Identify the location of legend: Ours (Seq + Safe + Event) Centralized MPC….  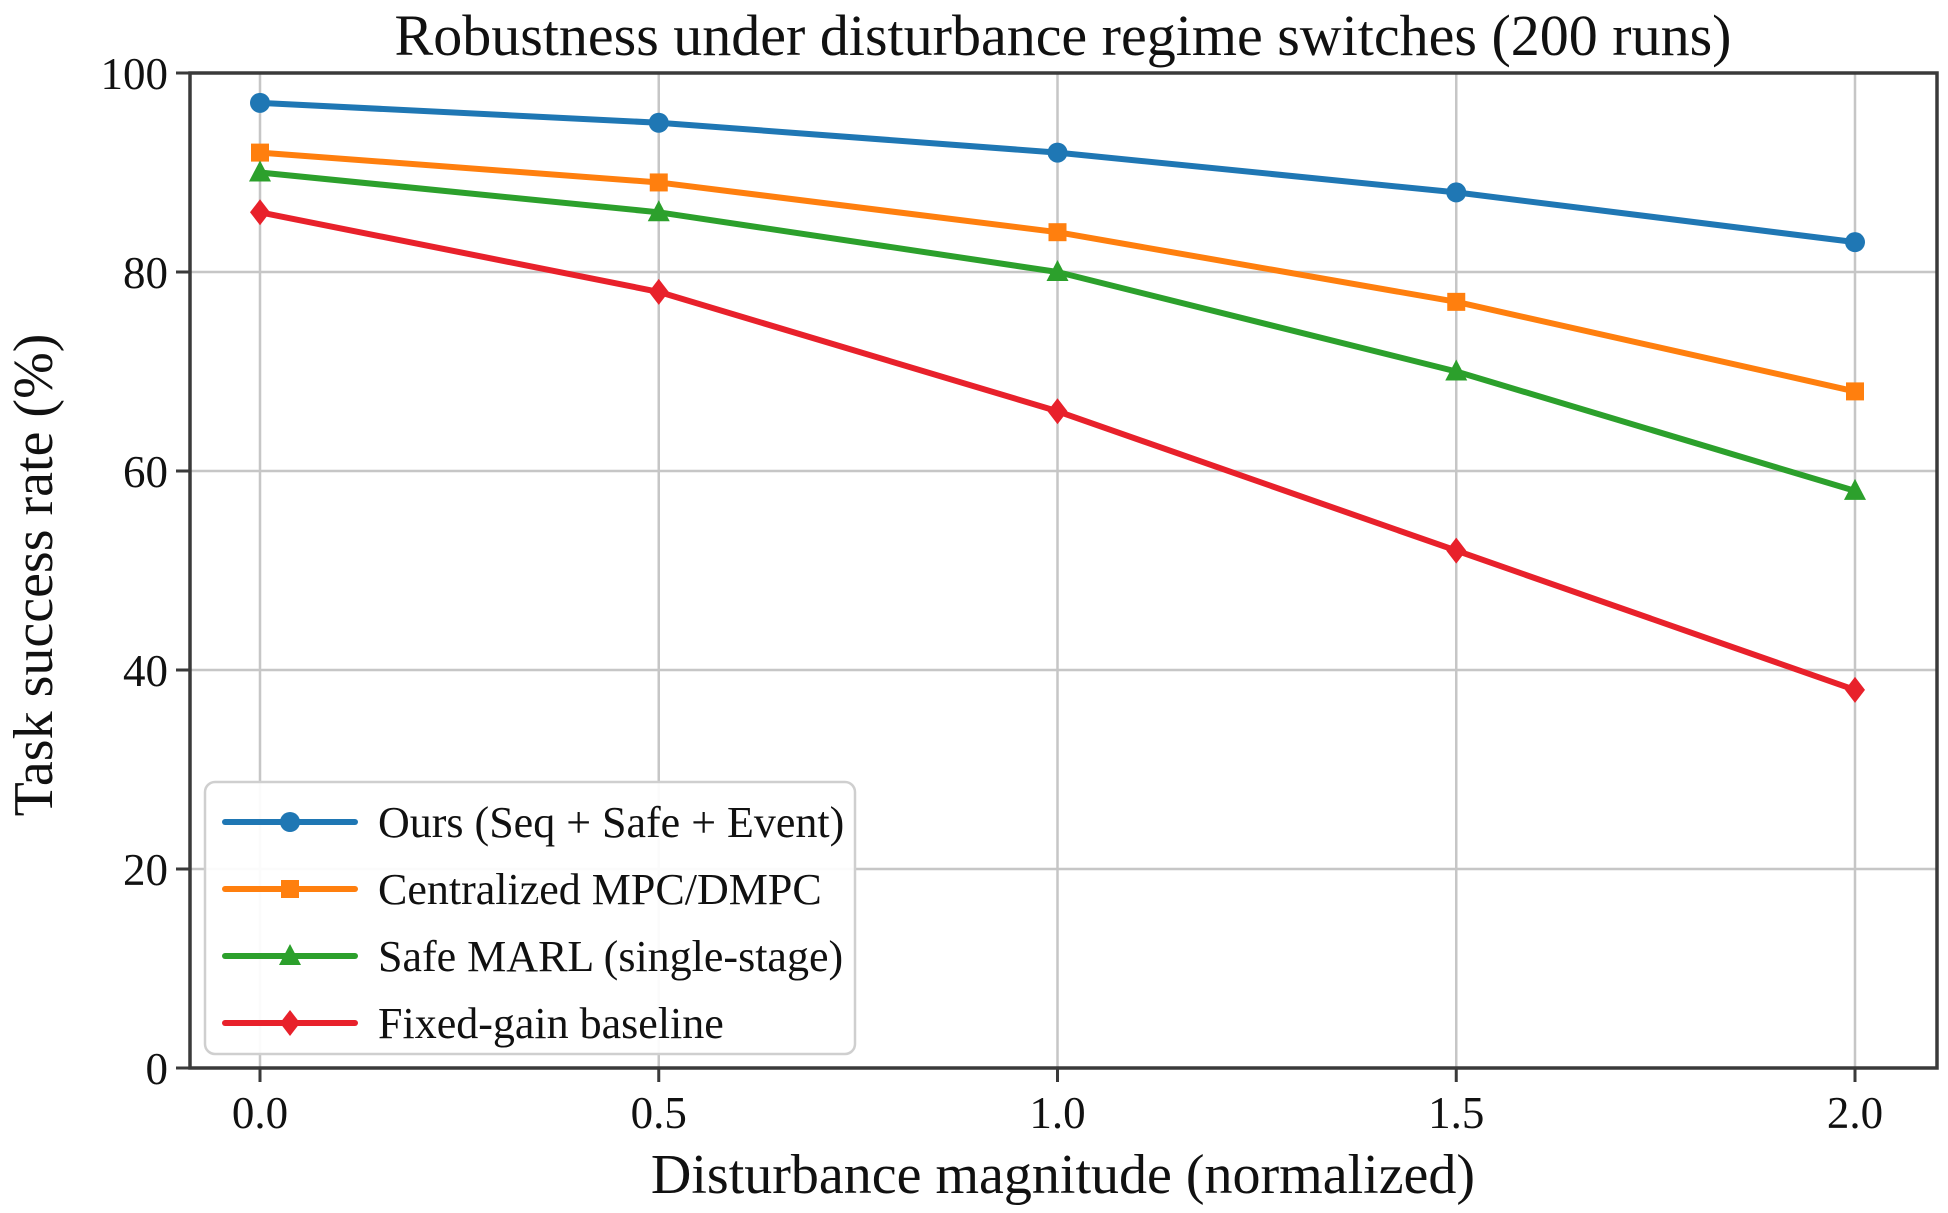
(530, 918).